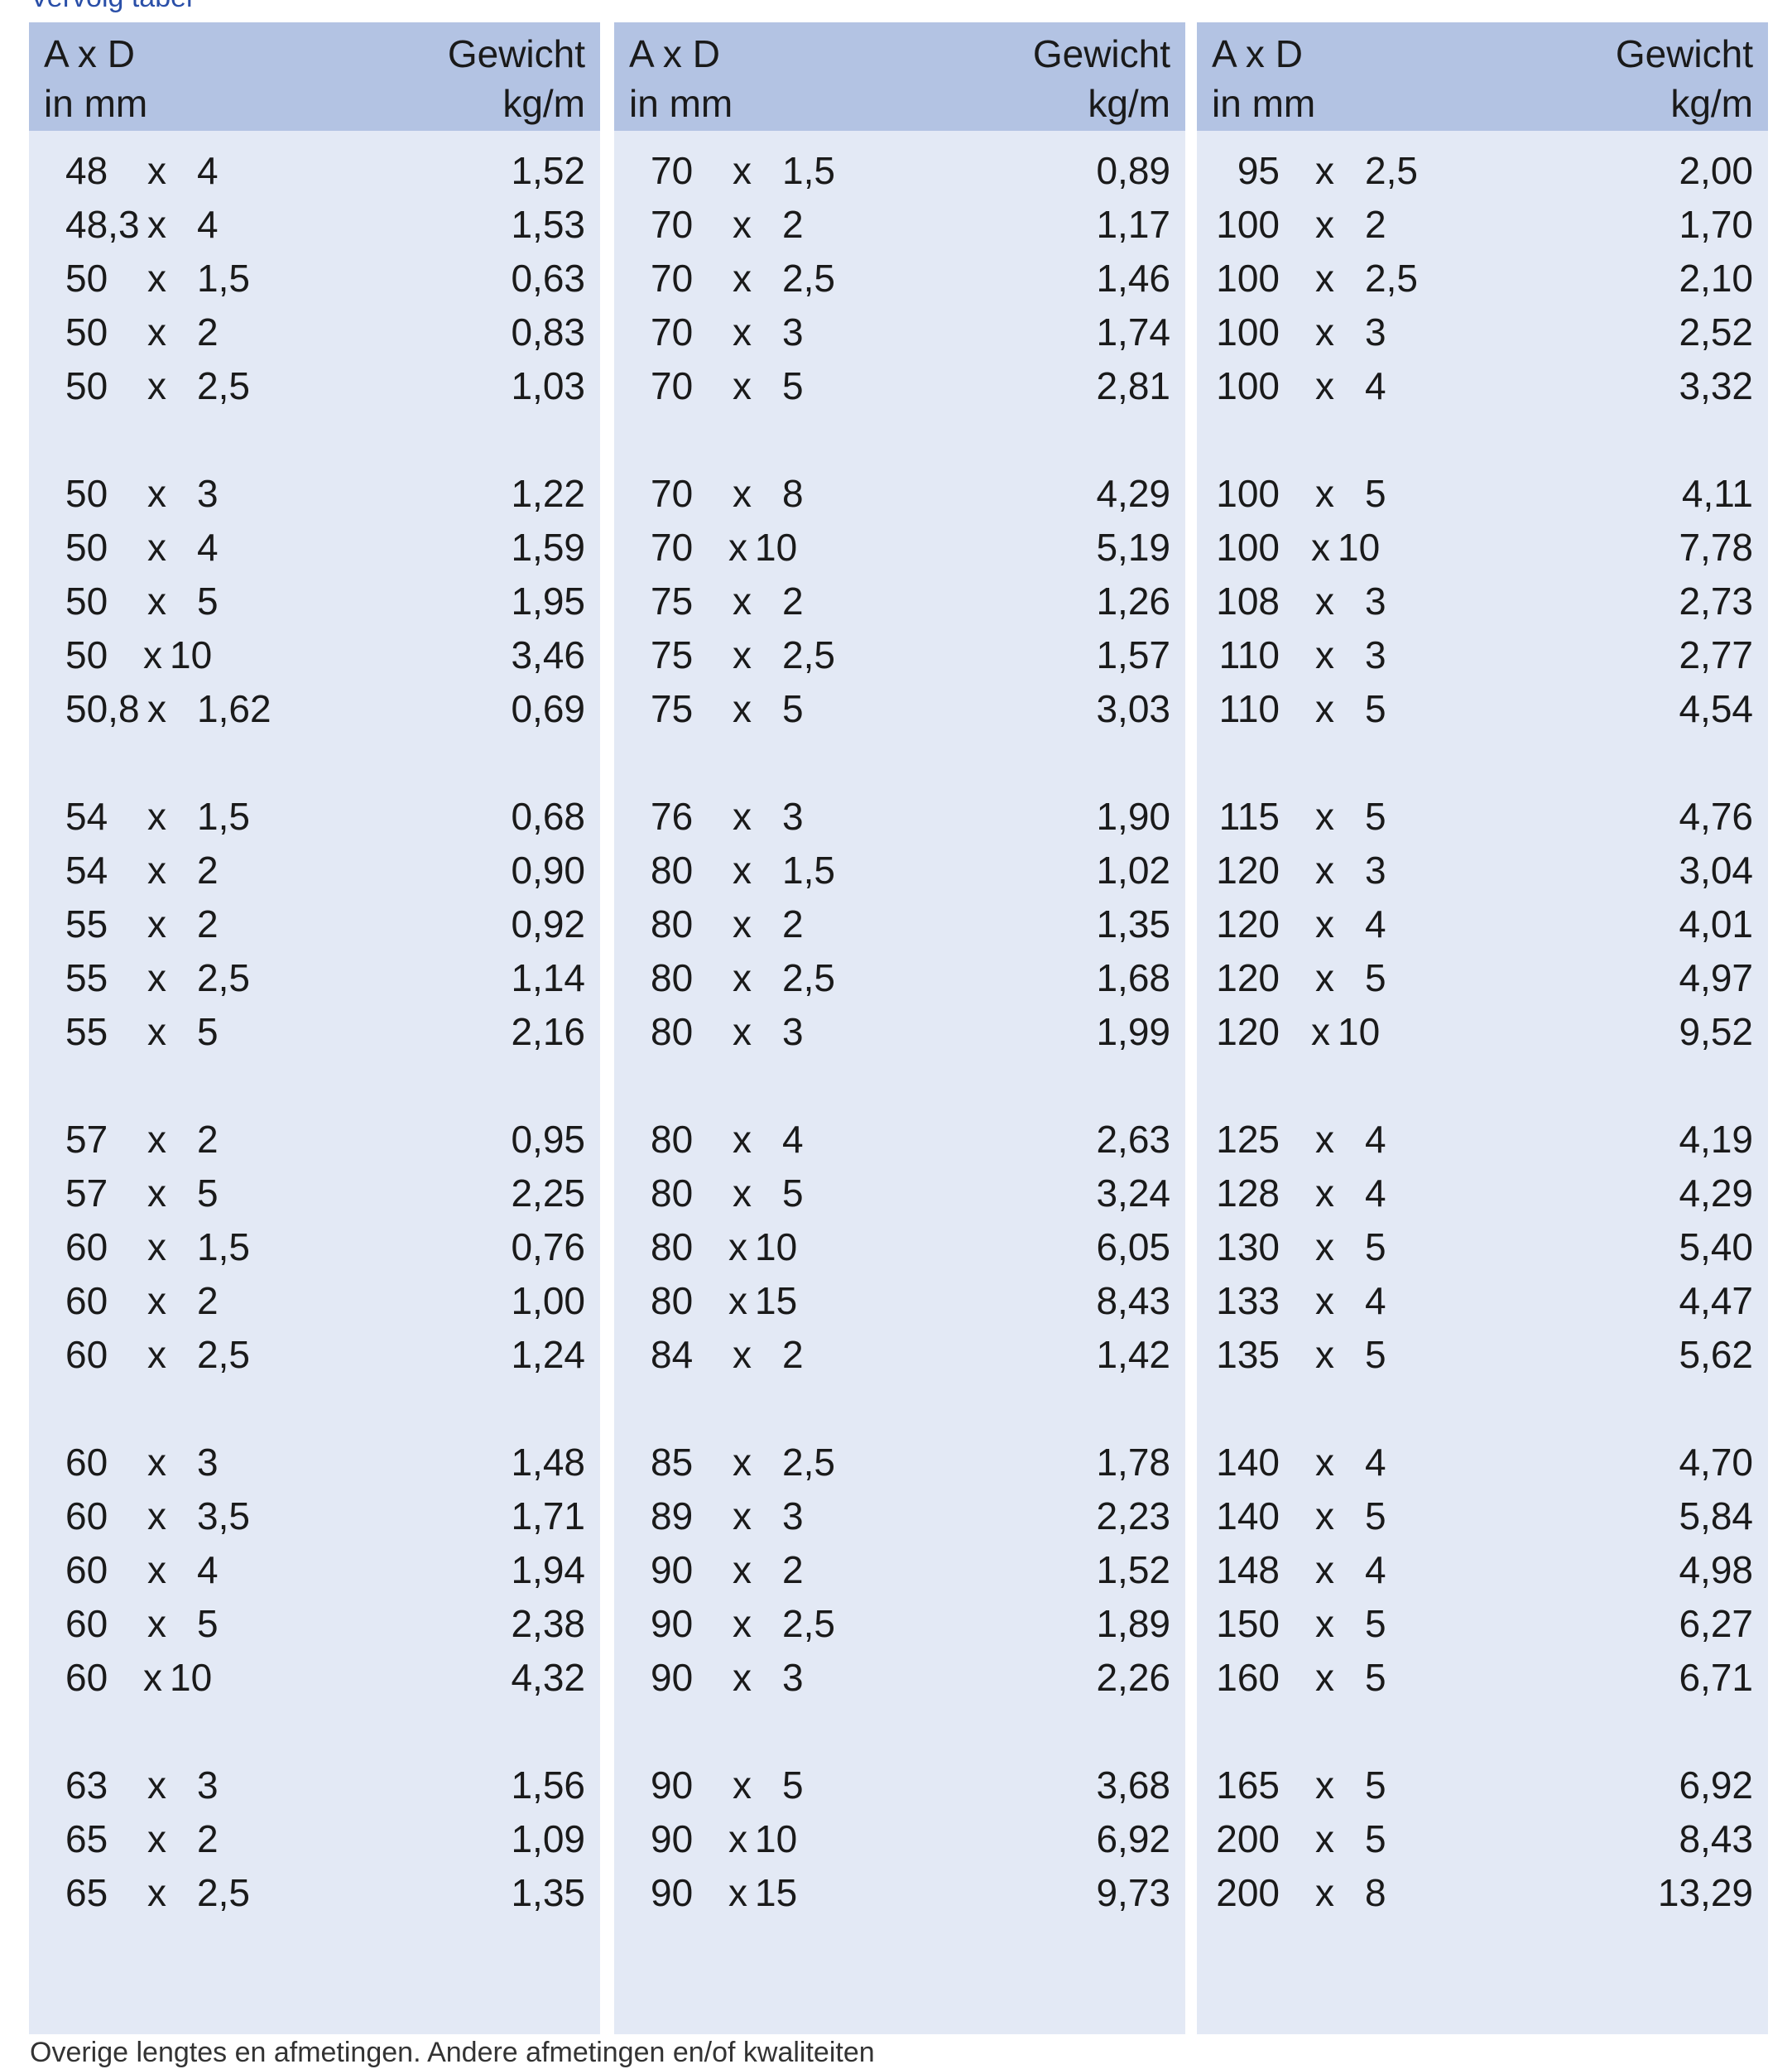 This screenshot has height=2069, width=1792. I want to click on table-row: 90 x 2,5 1,89, so click(899, 1624).